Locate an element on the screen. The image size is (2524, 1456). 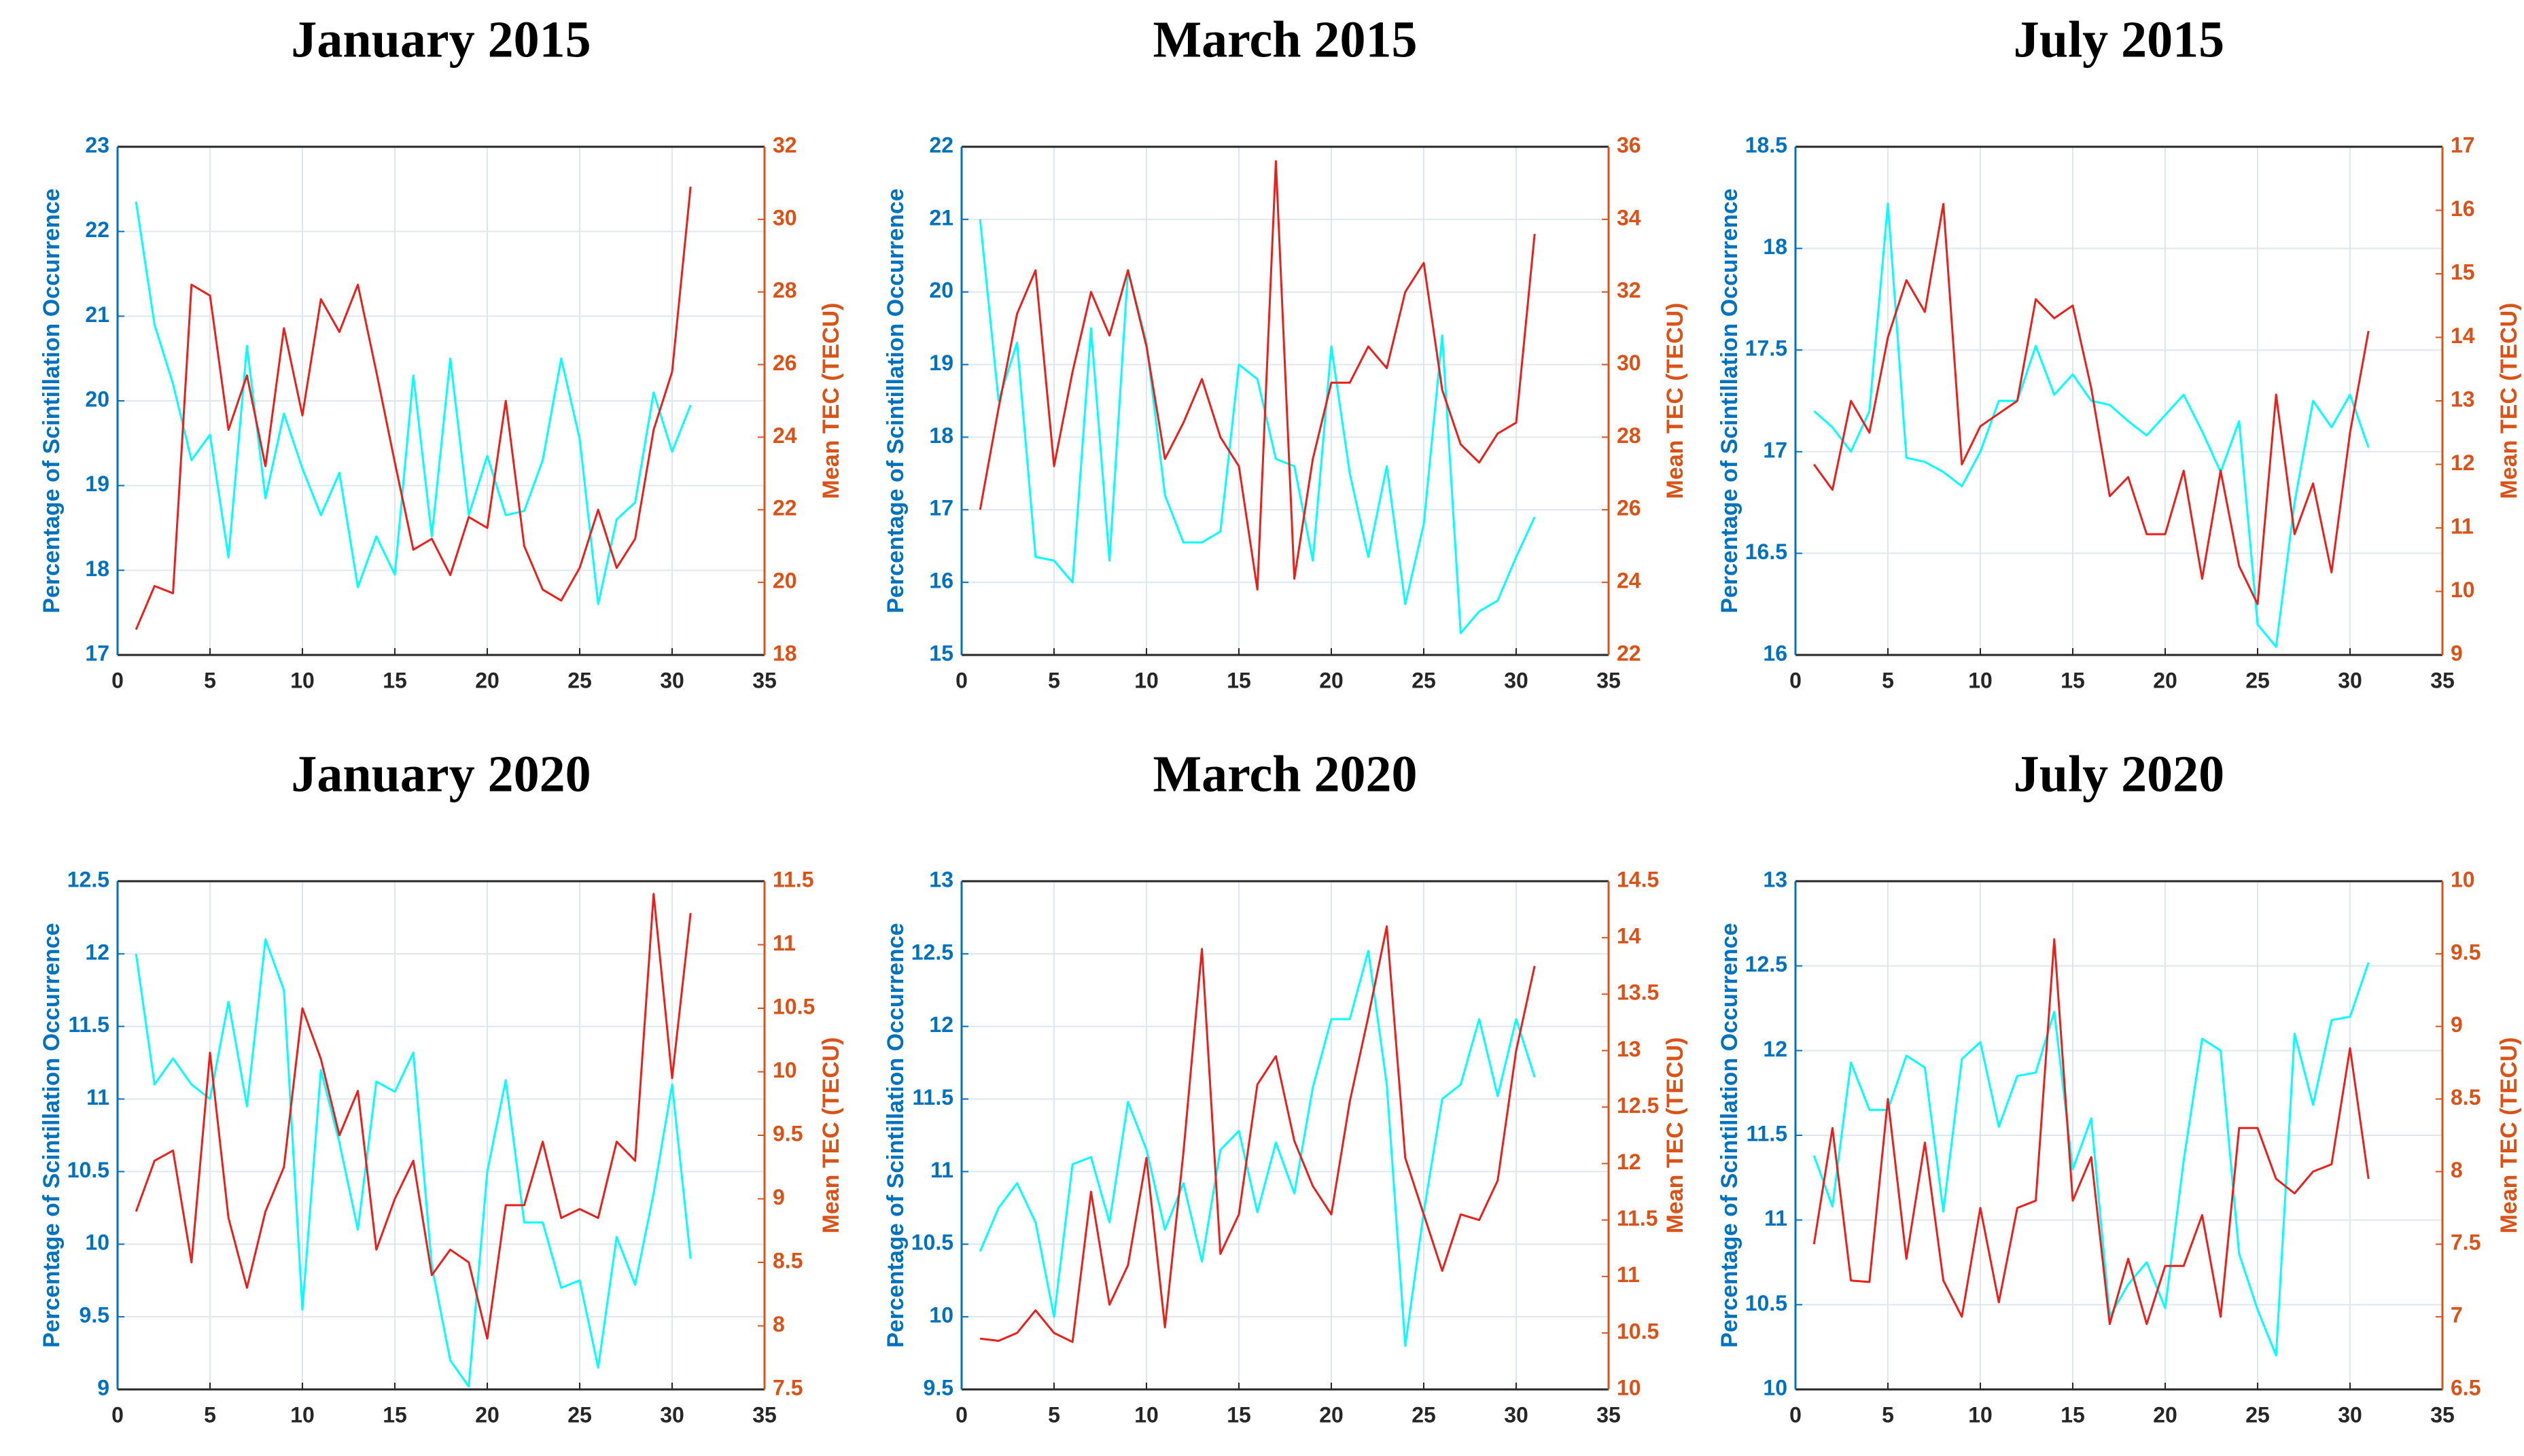
y2-tick-label: 36 is located at coordinates (1629, 144).